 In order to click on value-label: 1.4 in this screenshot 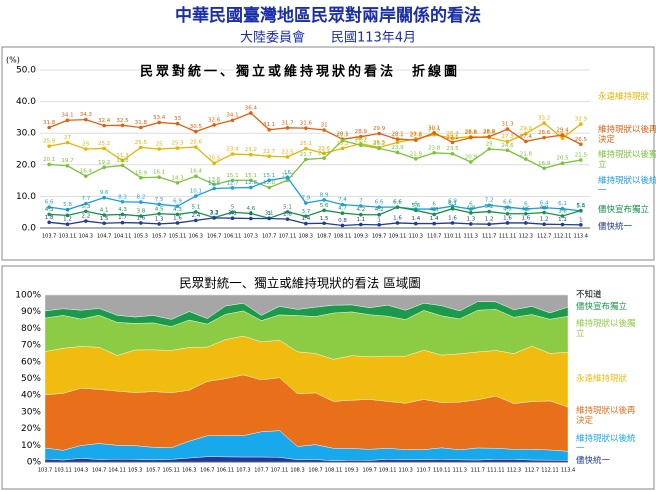, I will do `click(305, 219)`.